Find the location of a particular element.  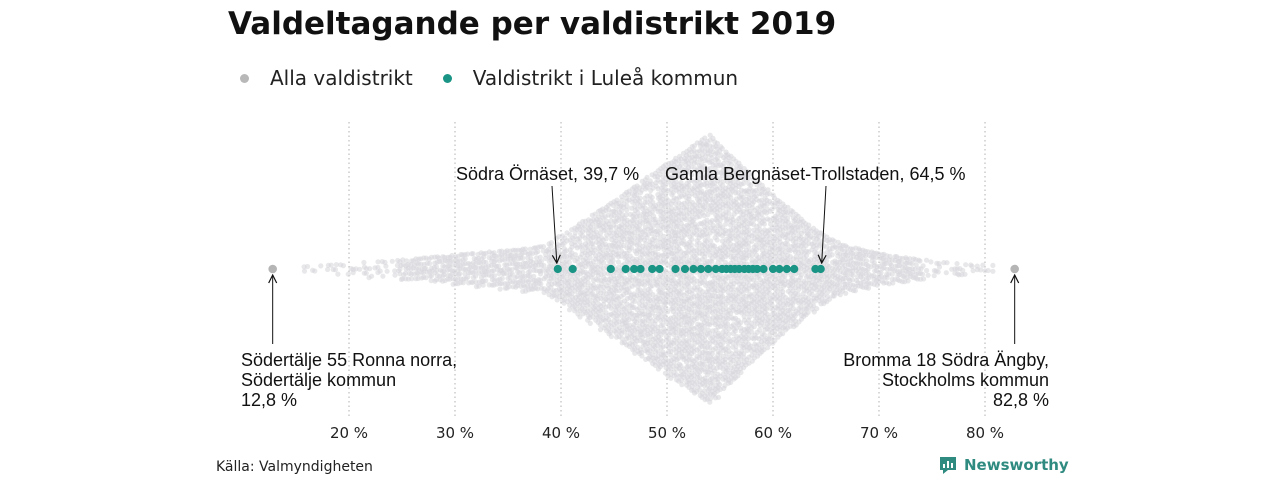

x-tick-label: 80 % is located at coordinates (985, 433).